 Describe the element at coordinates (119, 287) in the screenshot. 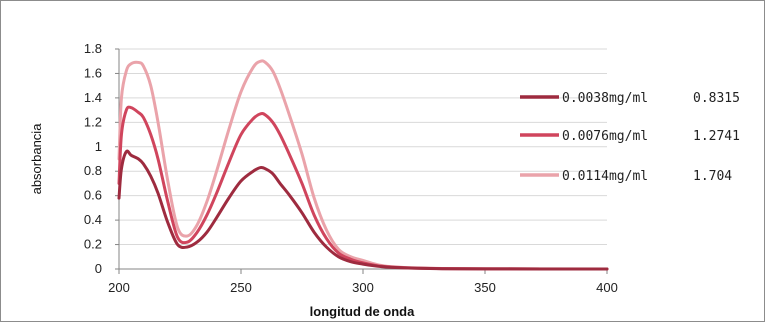

I see `x-tick-label: 200` at that location.